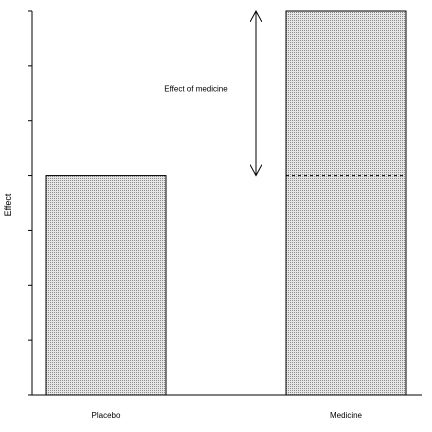  Describe the element at coordinates (196, 88) in the screenshot. I see `effect-annotation-label: Effect of medicine` at that location.